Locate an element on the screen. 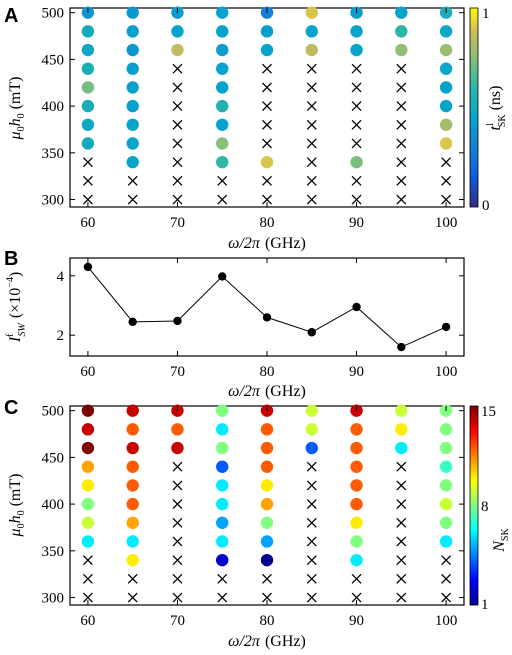 The height and width of the screenshot is (655, 512). y-tick-label: 450 is located at coordinates (53, 458).